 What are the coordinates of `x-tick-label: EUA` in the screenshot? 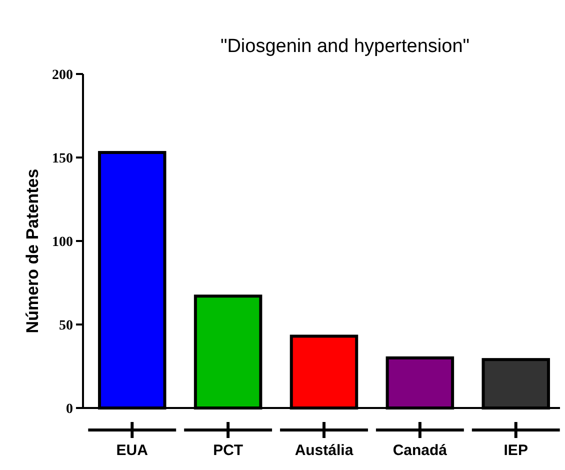 It's located at (132, 450).